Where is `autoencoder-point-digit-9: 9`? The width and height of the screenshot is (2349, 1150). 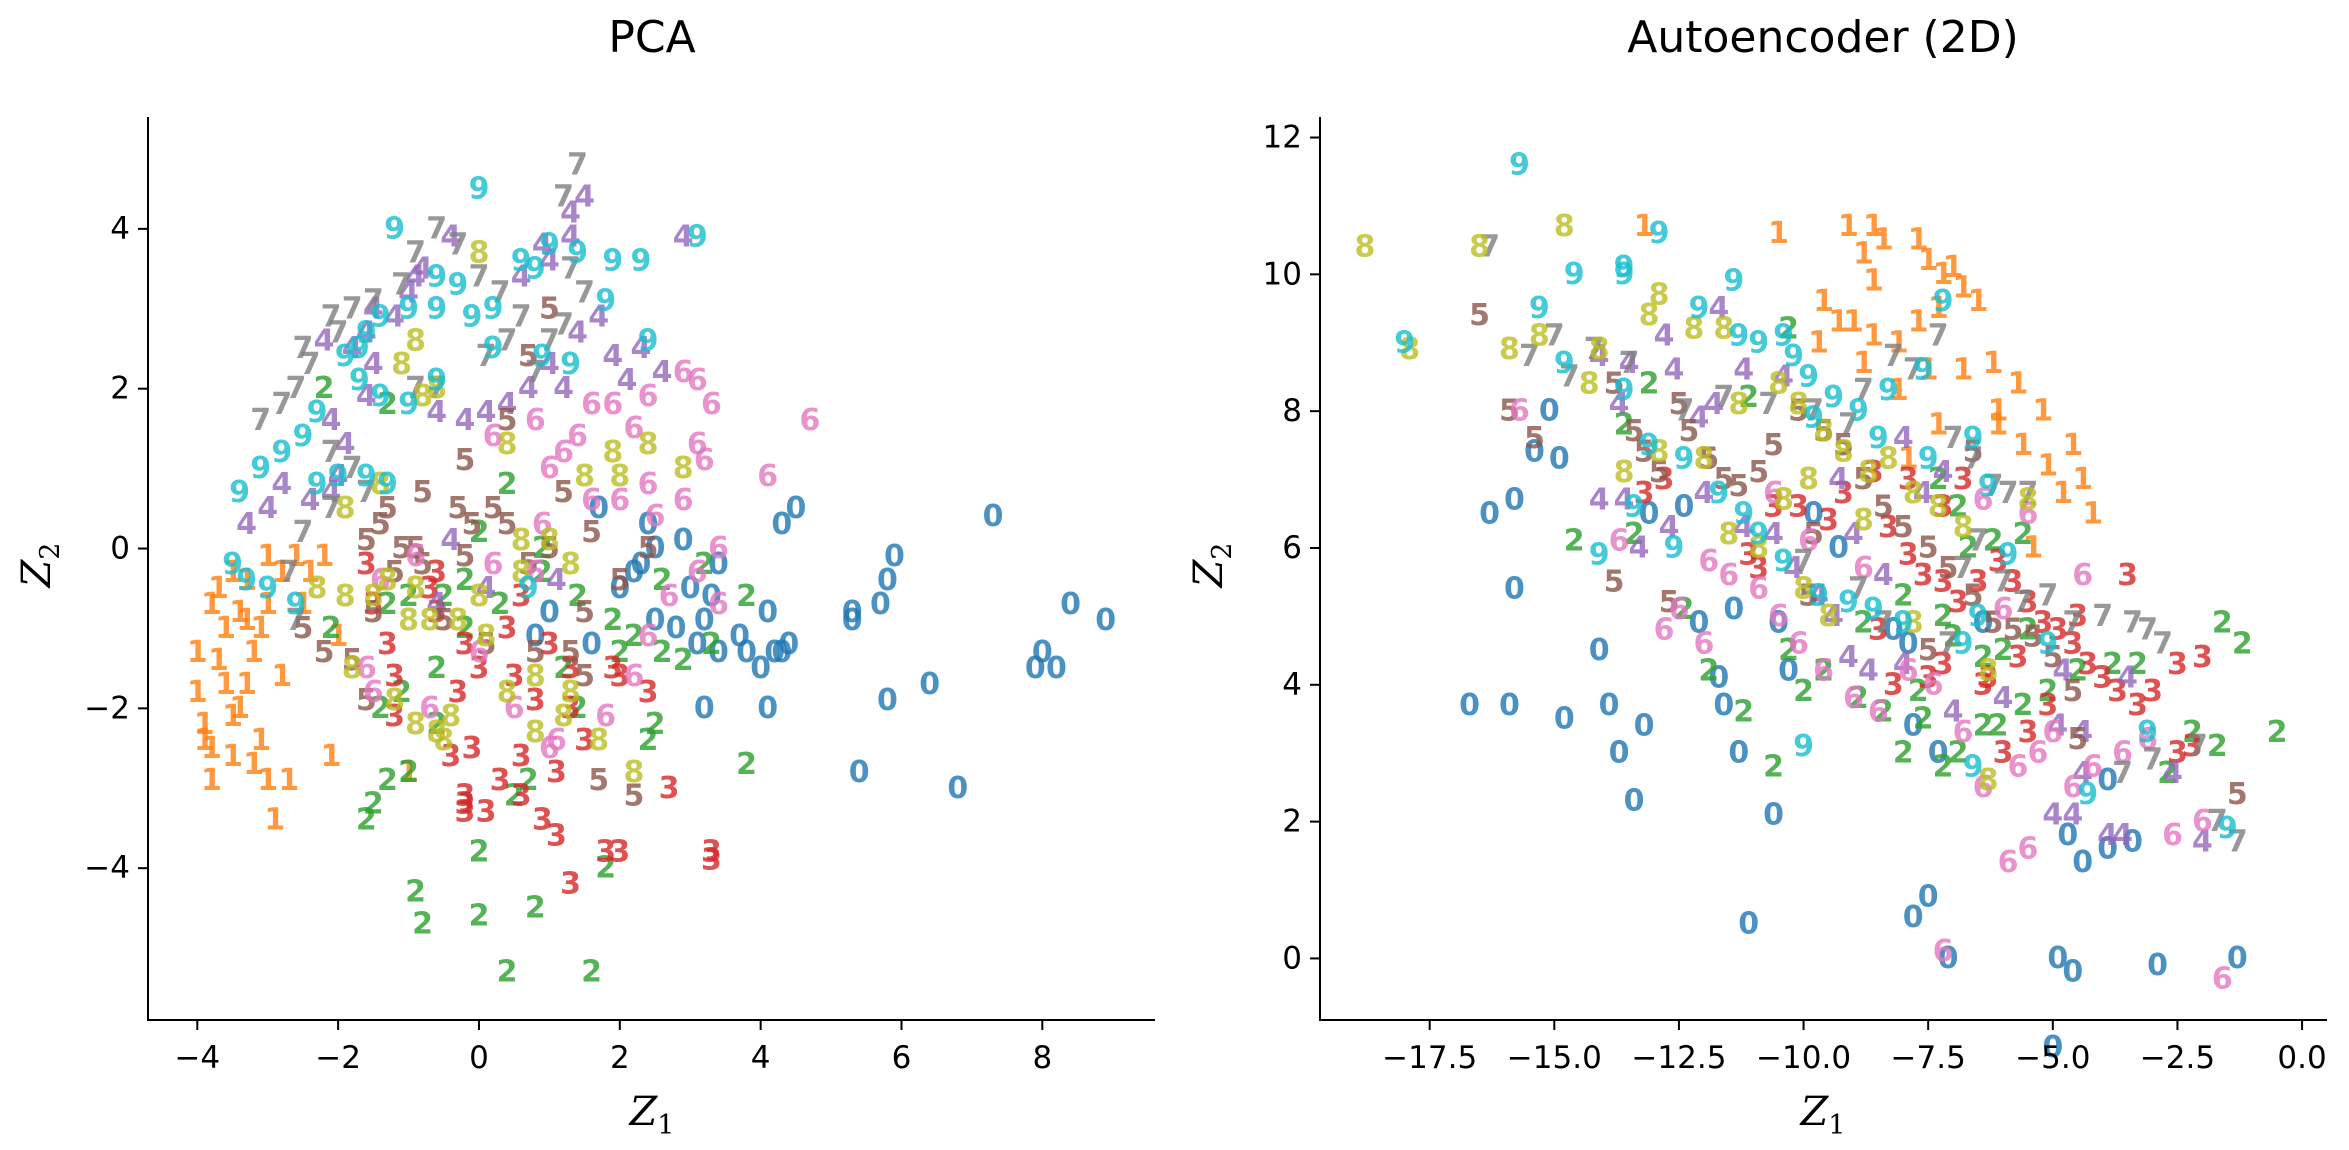
autoencoder-point-digit-9: 9 is located at coordinates (2147, 732).